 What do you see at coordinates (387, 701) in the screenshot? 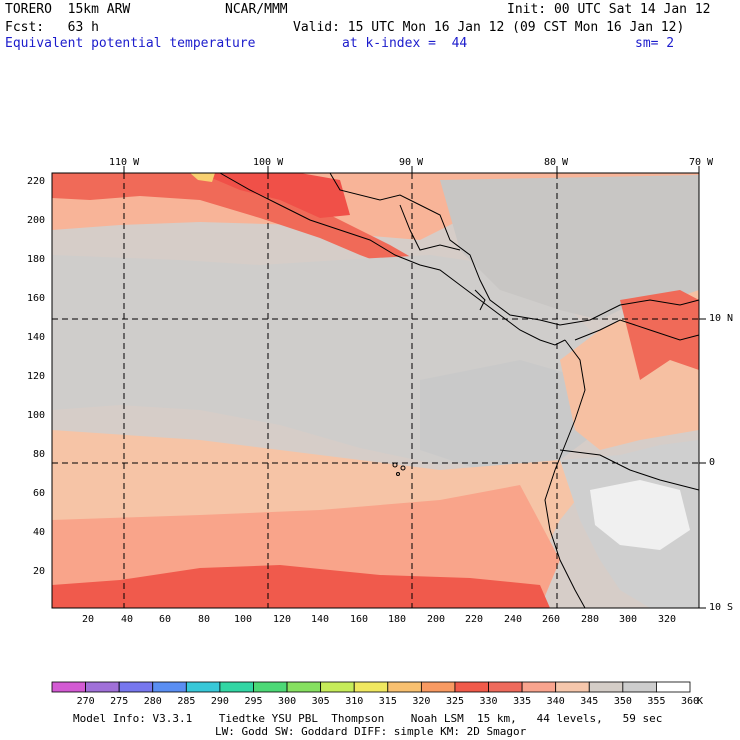
I see `colorbar-label: 315` at bounding box center [387, 701].